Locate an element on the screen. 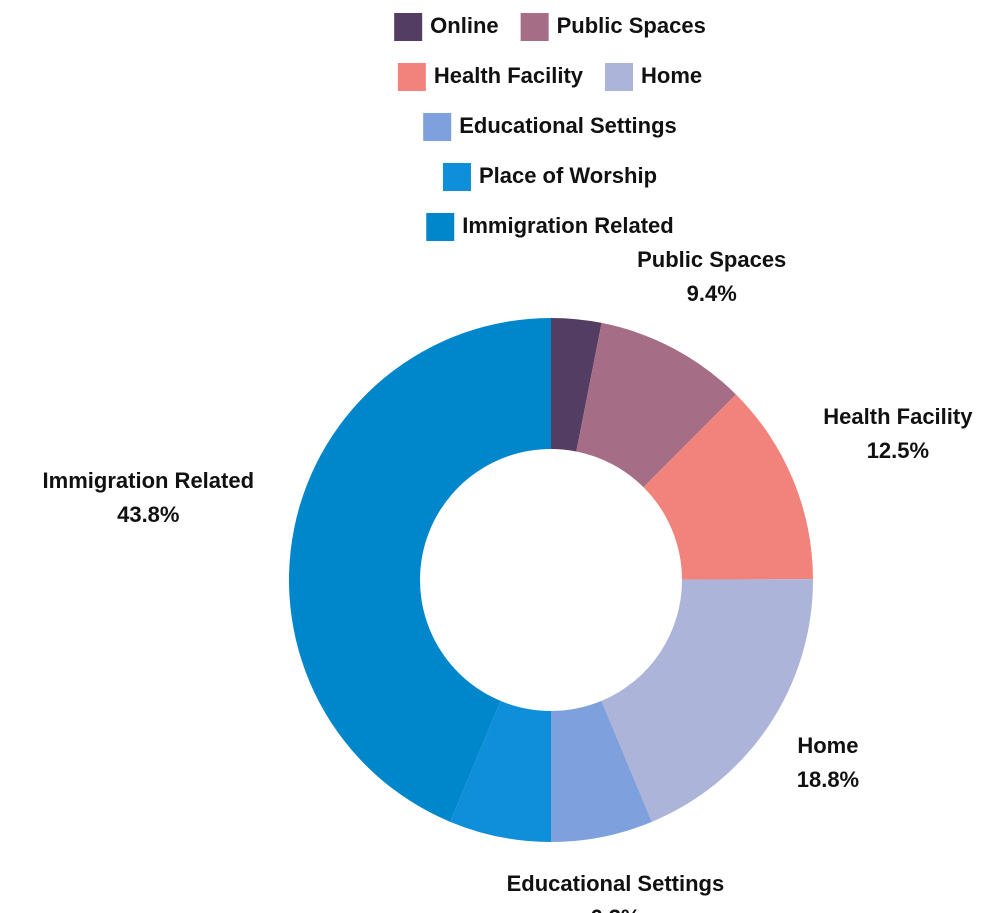 Image resolution: width=991 pixels, height=913 pixels. legend-item: Health Facility is located at coordinates (490, 77).